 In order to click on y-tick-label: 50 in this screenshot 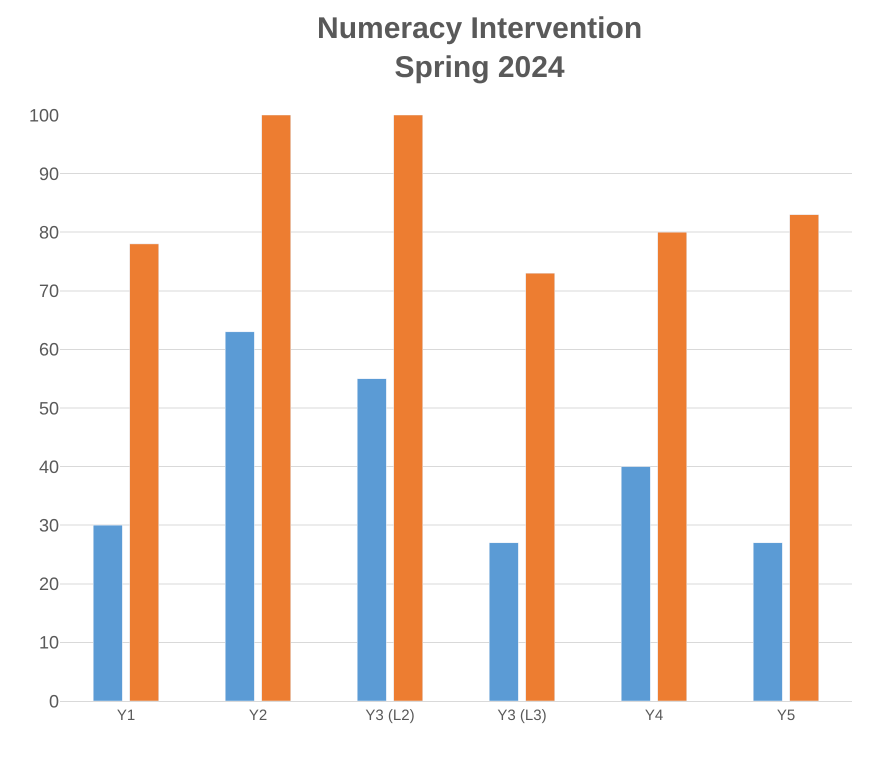, I will do `click(48, 408)`.